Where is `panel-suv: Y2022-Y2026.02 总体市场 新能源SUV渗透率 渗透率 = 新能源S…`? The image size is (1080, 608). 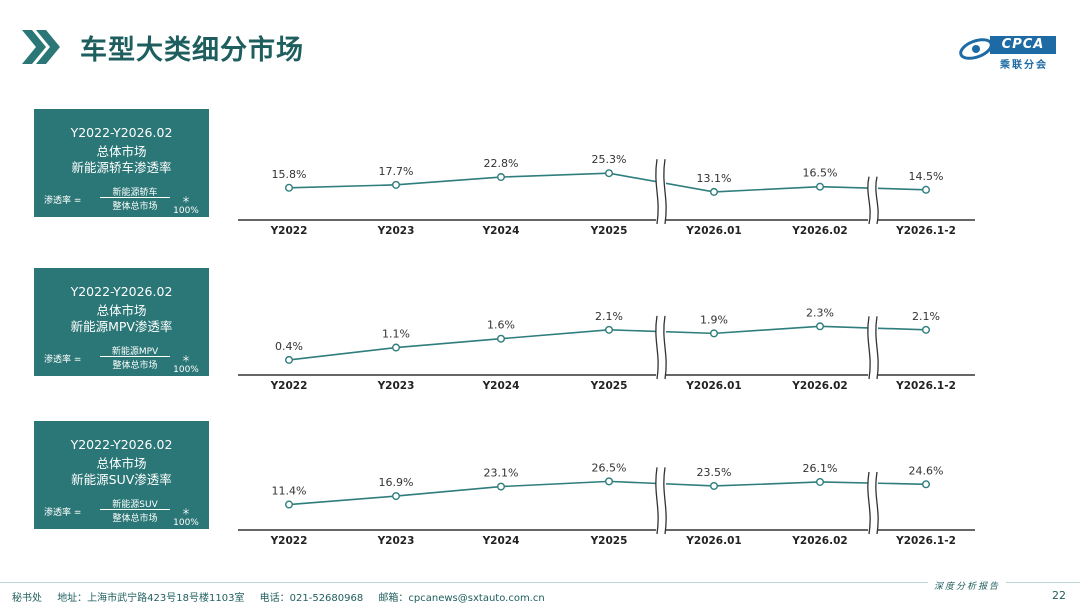
panel-suv: Y2022-Y2026.02 总体市场 新能源SUV渗透率 渗透率 = 新能源S… is located at coordinates (121, 475).